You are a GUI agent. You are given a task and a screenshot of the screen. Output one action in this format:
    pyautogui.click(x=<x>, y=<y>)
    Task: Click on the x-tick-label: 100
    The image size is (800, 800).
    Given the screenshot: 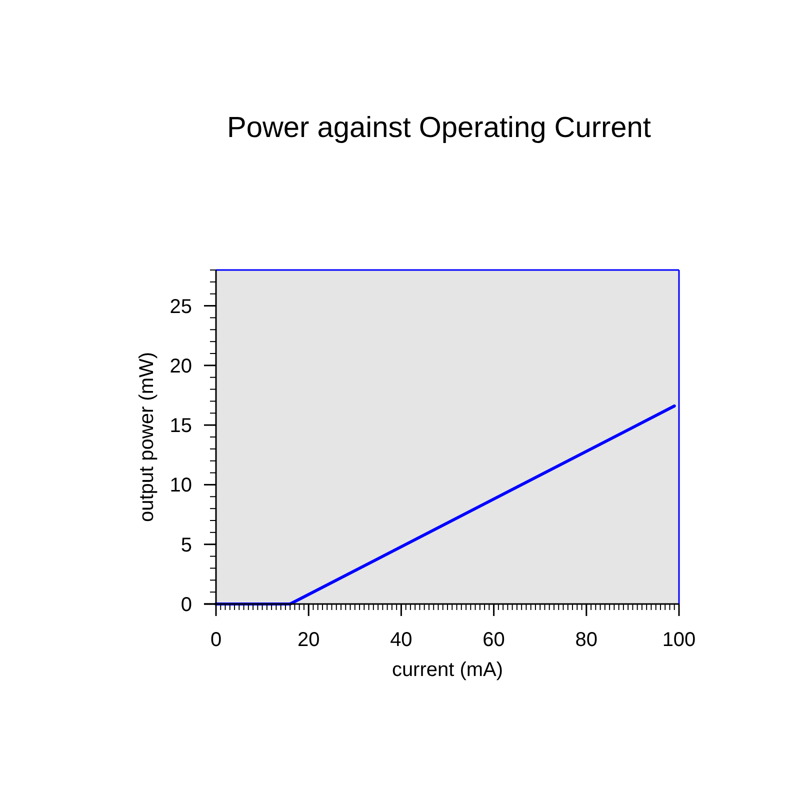 What is the action you would take?
    pyautogui.click(x=679, y=640)
    